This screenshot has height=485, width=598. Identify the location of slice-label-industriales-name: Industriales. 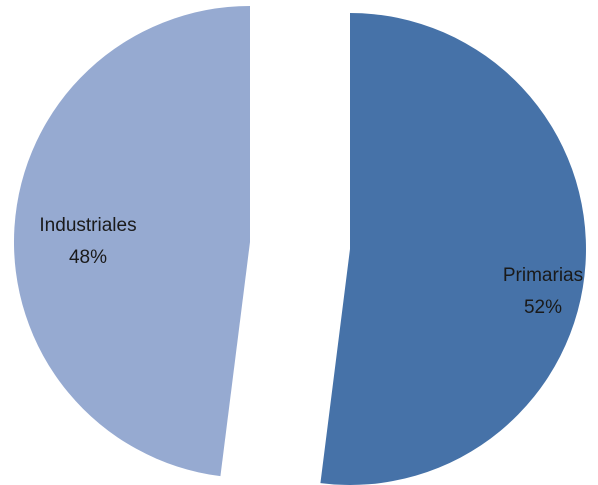
(87, 225).